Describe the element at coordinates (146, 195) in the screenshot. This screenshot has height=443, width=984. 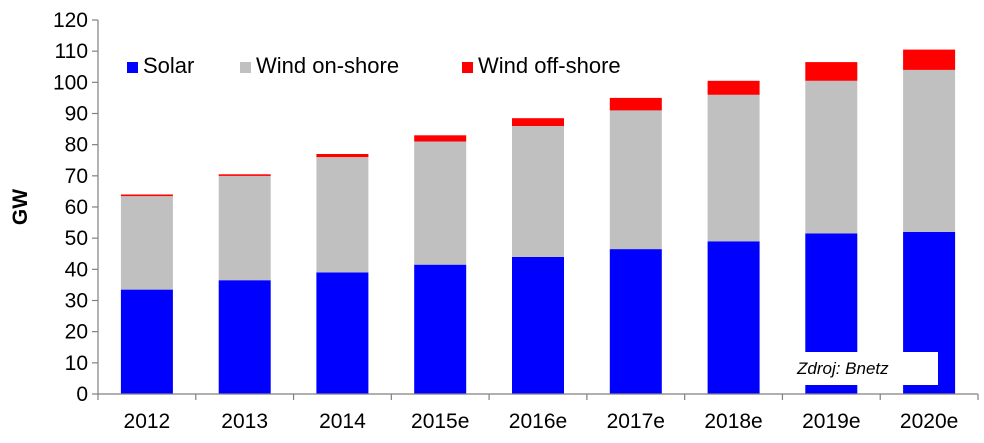
I see `bar-wind-off-shore-2012` at that location.